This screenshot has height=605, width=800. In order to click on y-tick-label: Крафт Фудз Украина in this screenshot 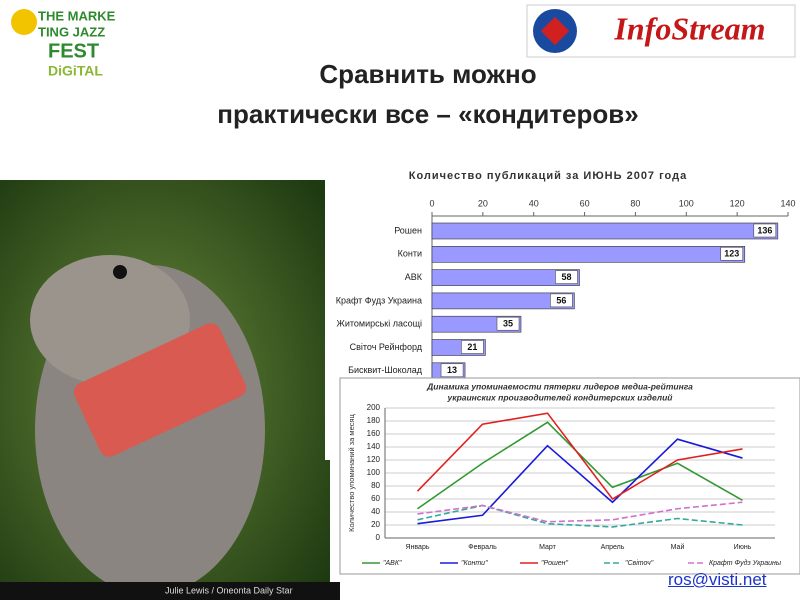, I will do `click(379, 300)`.